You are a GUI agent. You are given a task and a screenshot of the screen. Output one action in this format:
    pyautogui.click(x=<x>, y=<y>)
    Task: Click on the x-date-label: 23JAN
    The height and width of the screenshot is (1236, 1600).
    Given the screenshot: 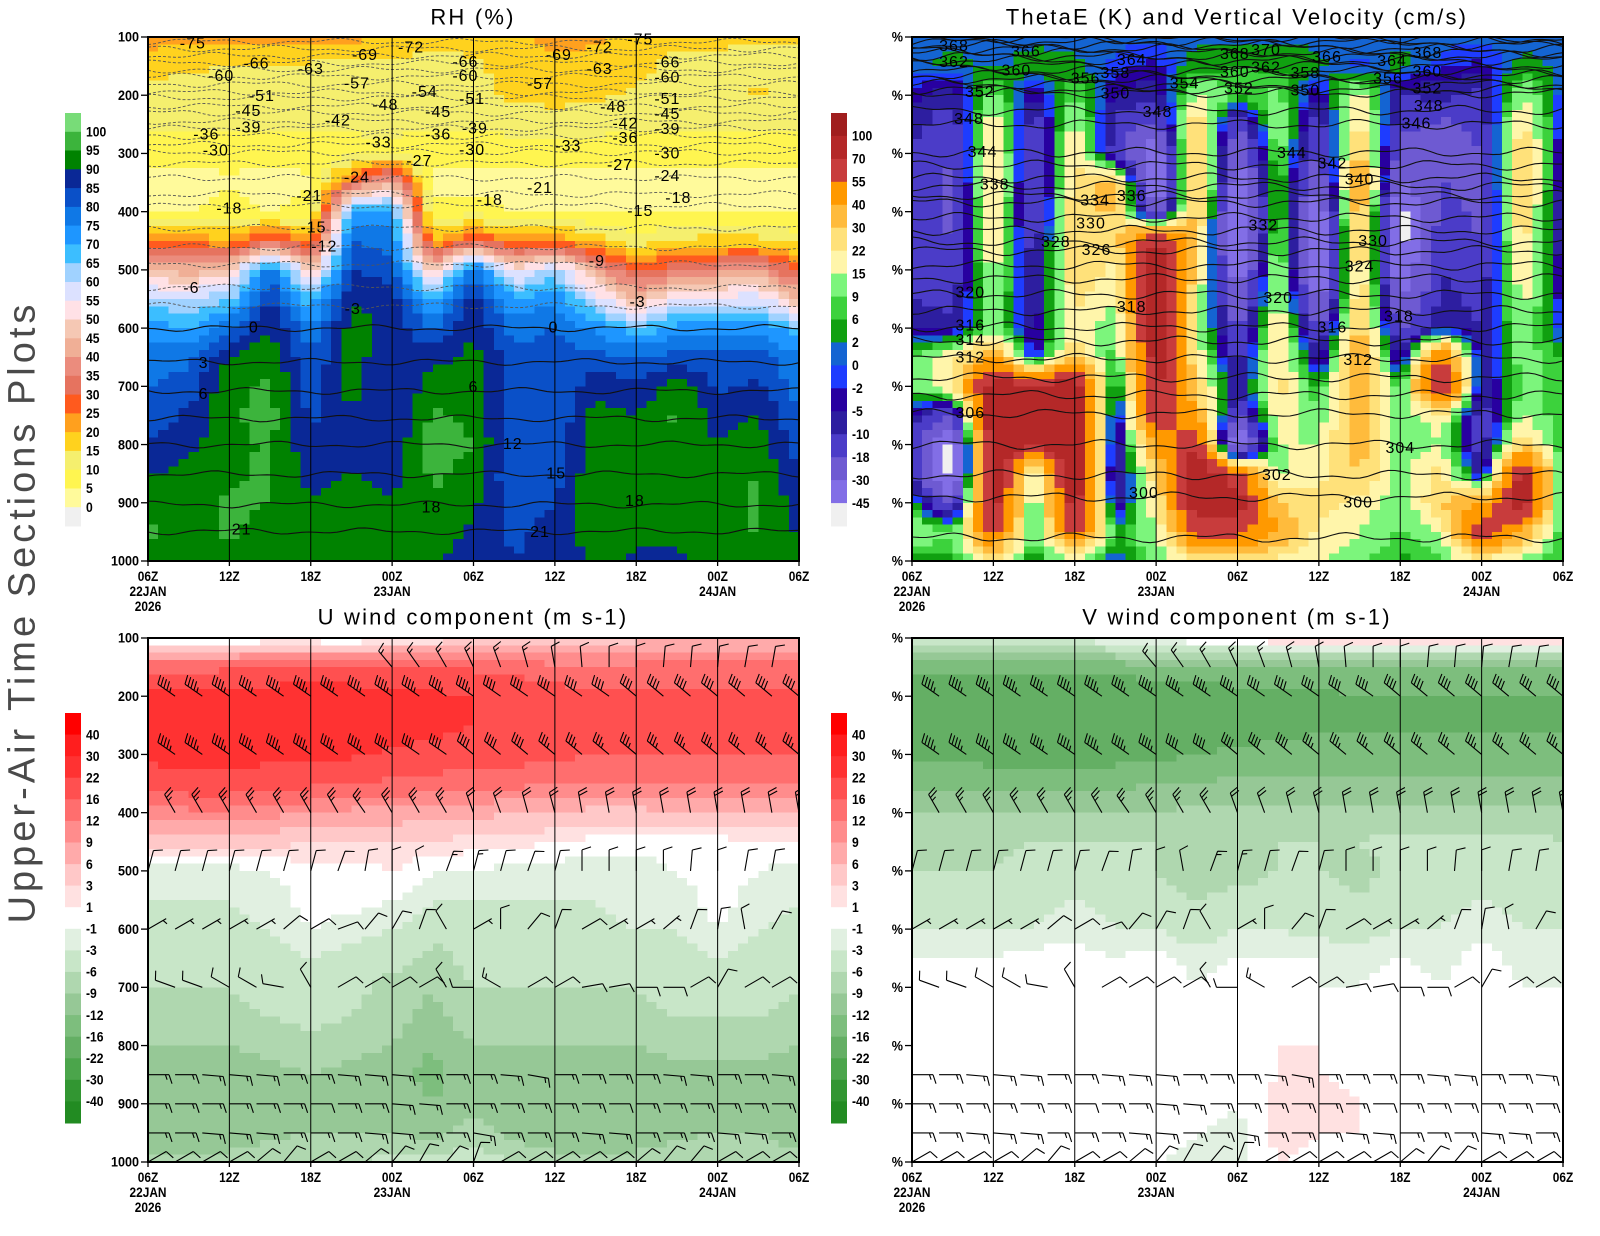 What is the action you would take?
    pyautogui.click(x=392, y=591)
    